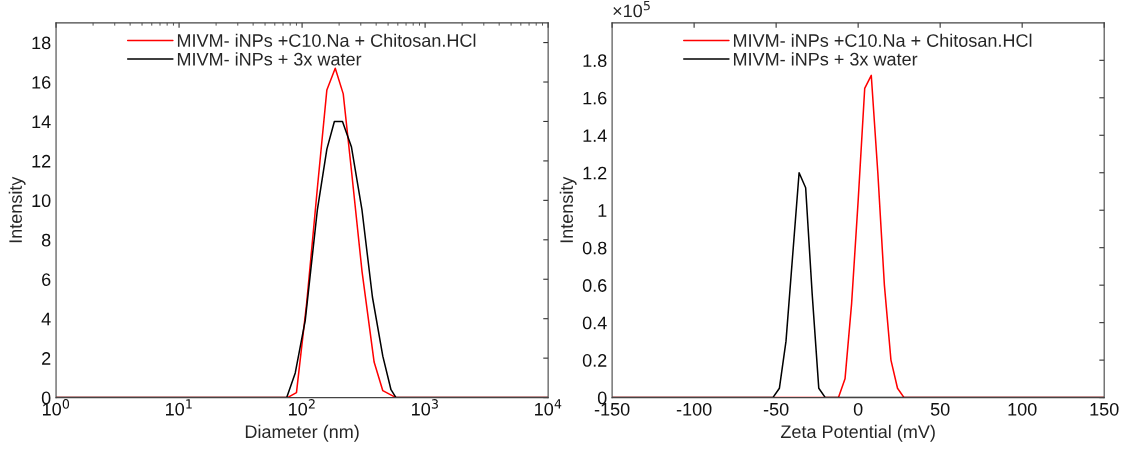  Describe the element at coordinates (594, 248) in the screenshot. I see `y-tick-label: 0.8` at that location.